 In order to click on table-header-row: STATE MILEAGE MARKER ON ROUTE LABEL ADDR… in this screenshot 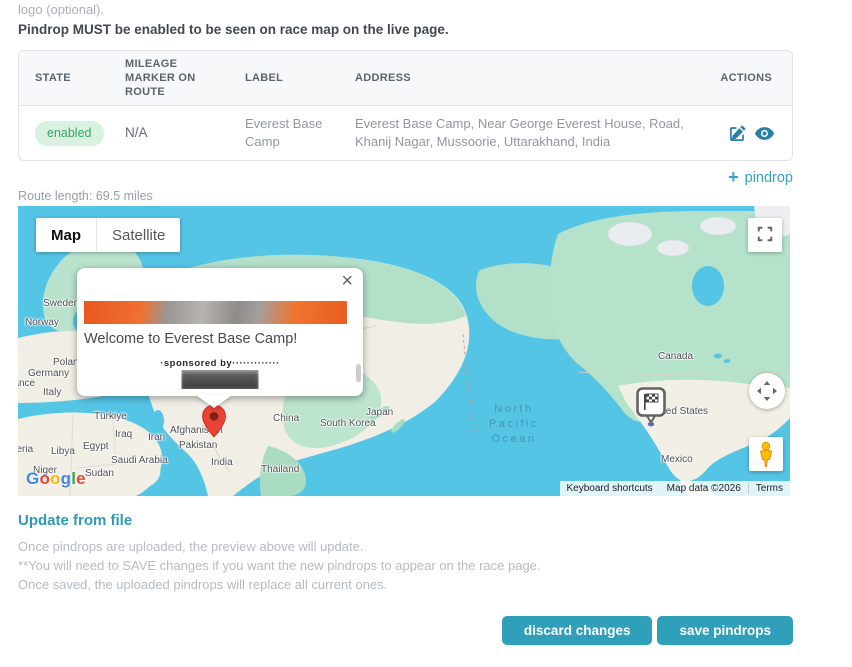, I will do `click(405, 78)`.